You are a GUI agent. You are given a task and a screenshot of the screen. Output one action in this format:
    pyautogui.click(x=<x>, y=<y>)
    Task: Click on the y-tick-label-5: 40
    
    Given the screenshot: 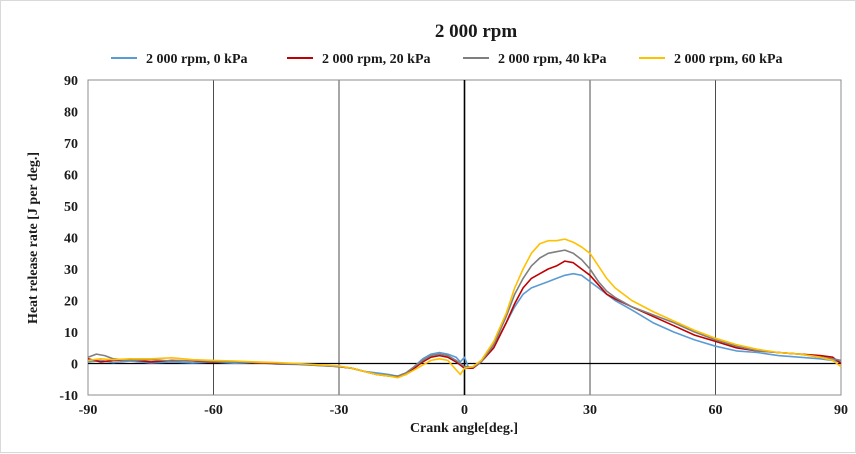 What is the action you would take?
    pyautogui.click(x=71, y=239)
    